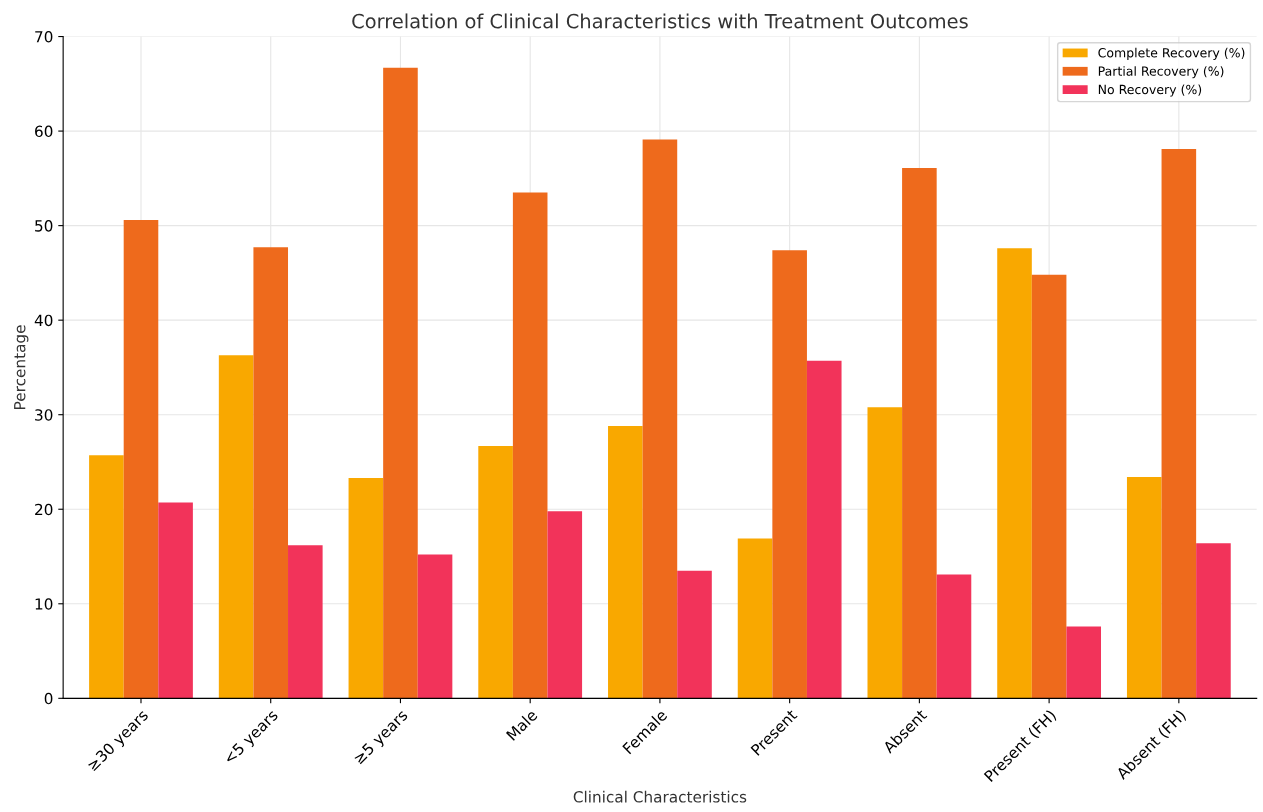 The height and width of the screenshot is (812, 1263). What do you see at coordinates (21, 367) in the screenshot?
I see `y-axis-title: Percentage` at bounding box center [21, 367].